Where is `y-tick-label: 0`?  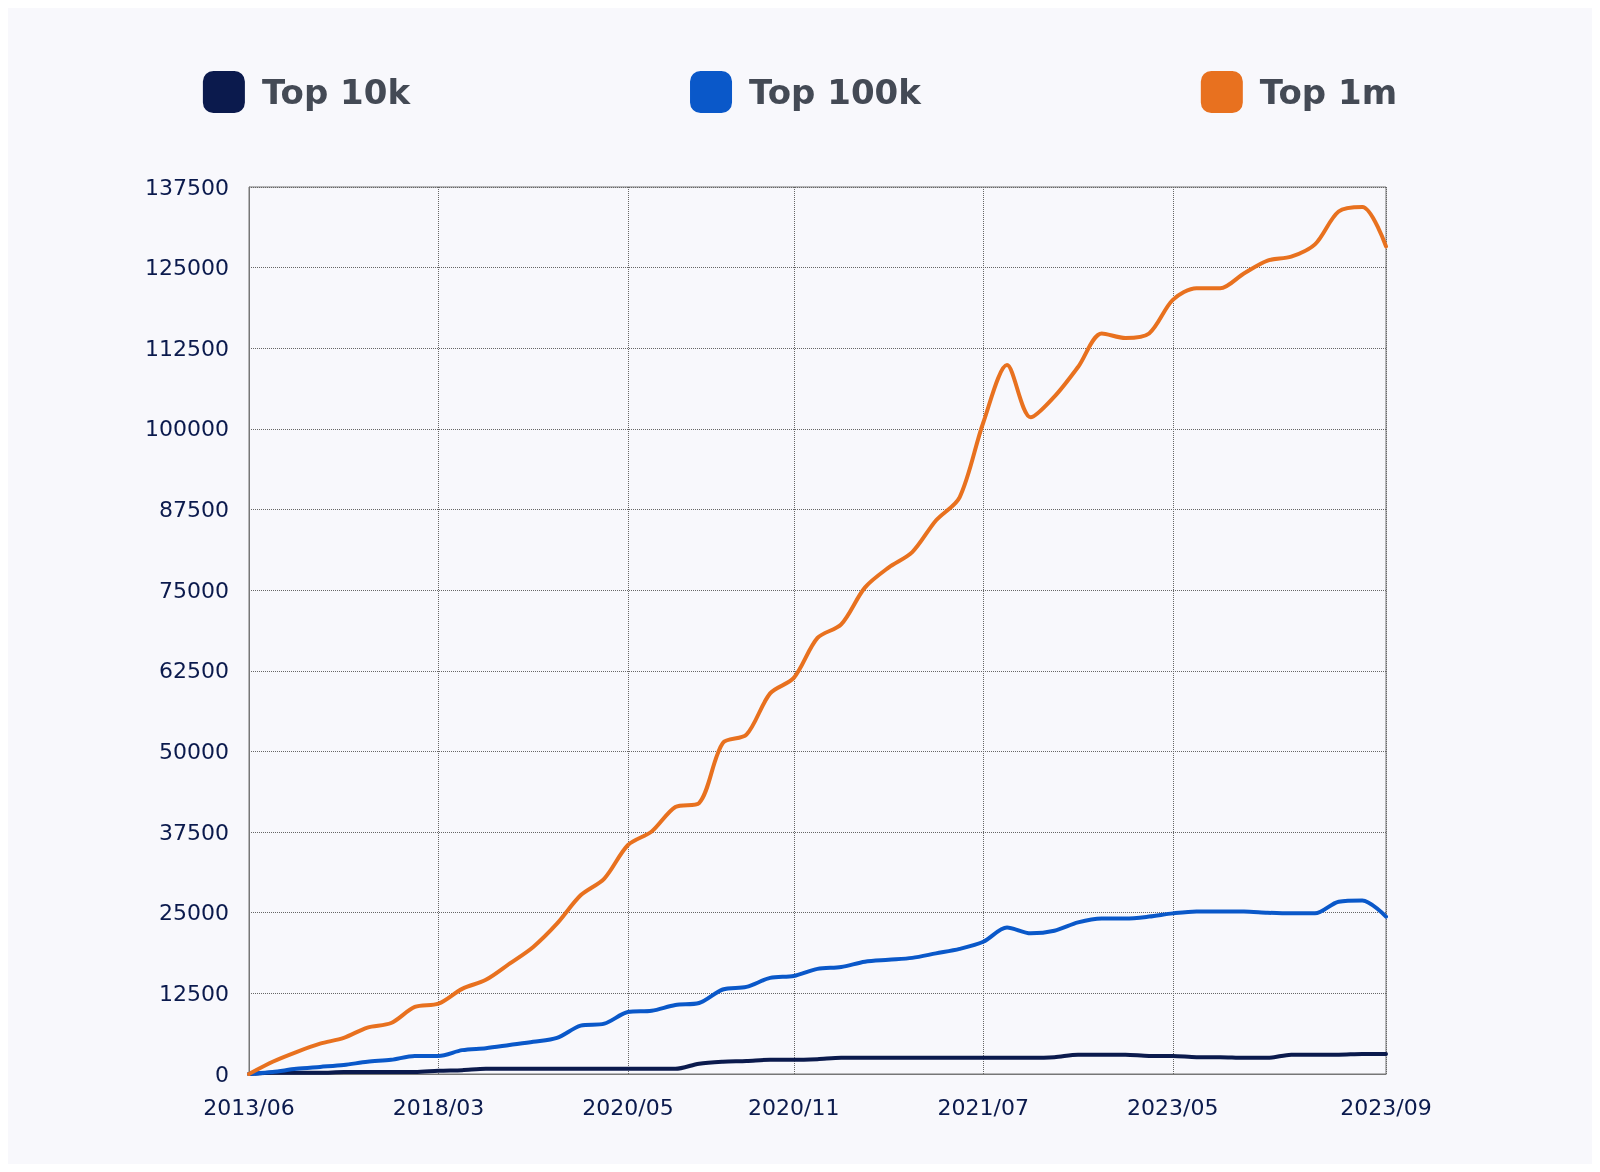
y-tick-label: 0 is located at coordinates (222, 1074).